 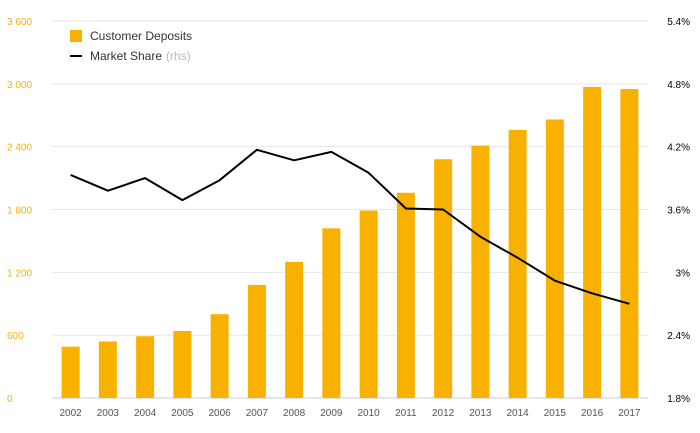 I want to click on left-tick-label: 3 600, so click(x=19, y=22).